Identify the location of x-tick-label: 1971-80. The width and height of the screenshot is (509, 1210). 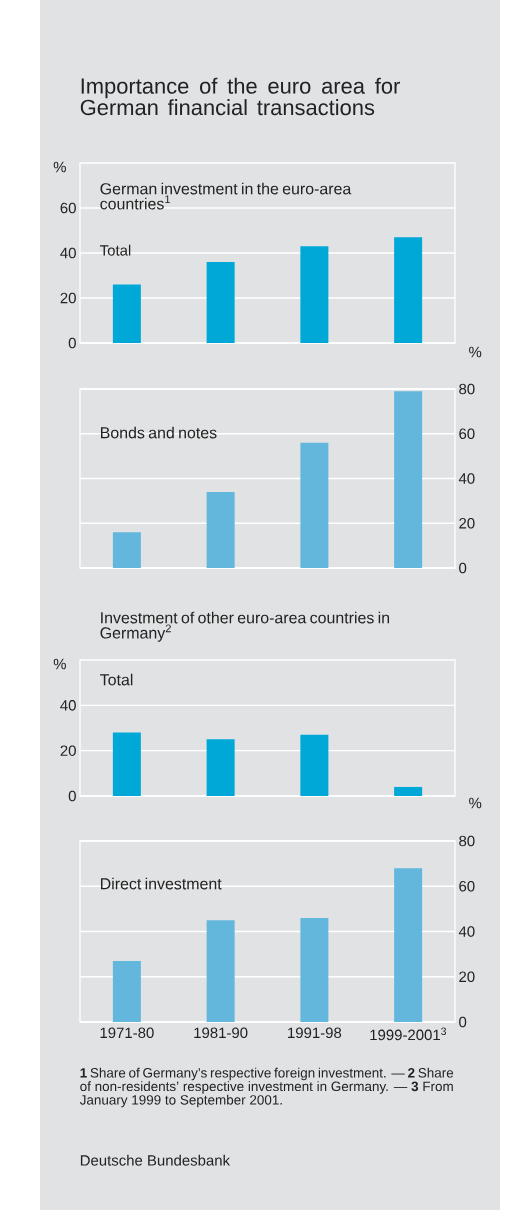
(127, 1033).